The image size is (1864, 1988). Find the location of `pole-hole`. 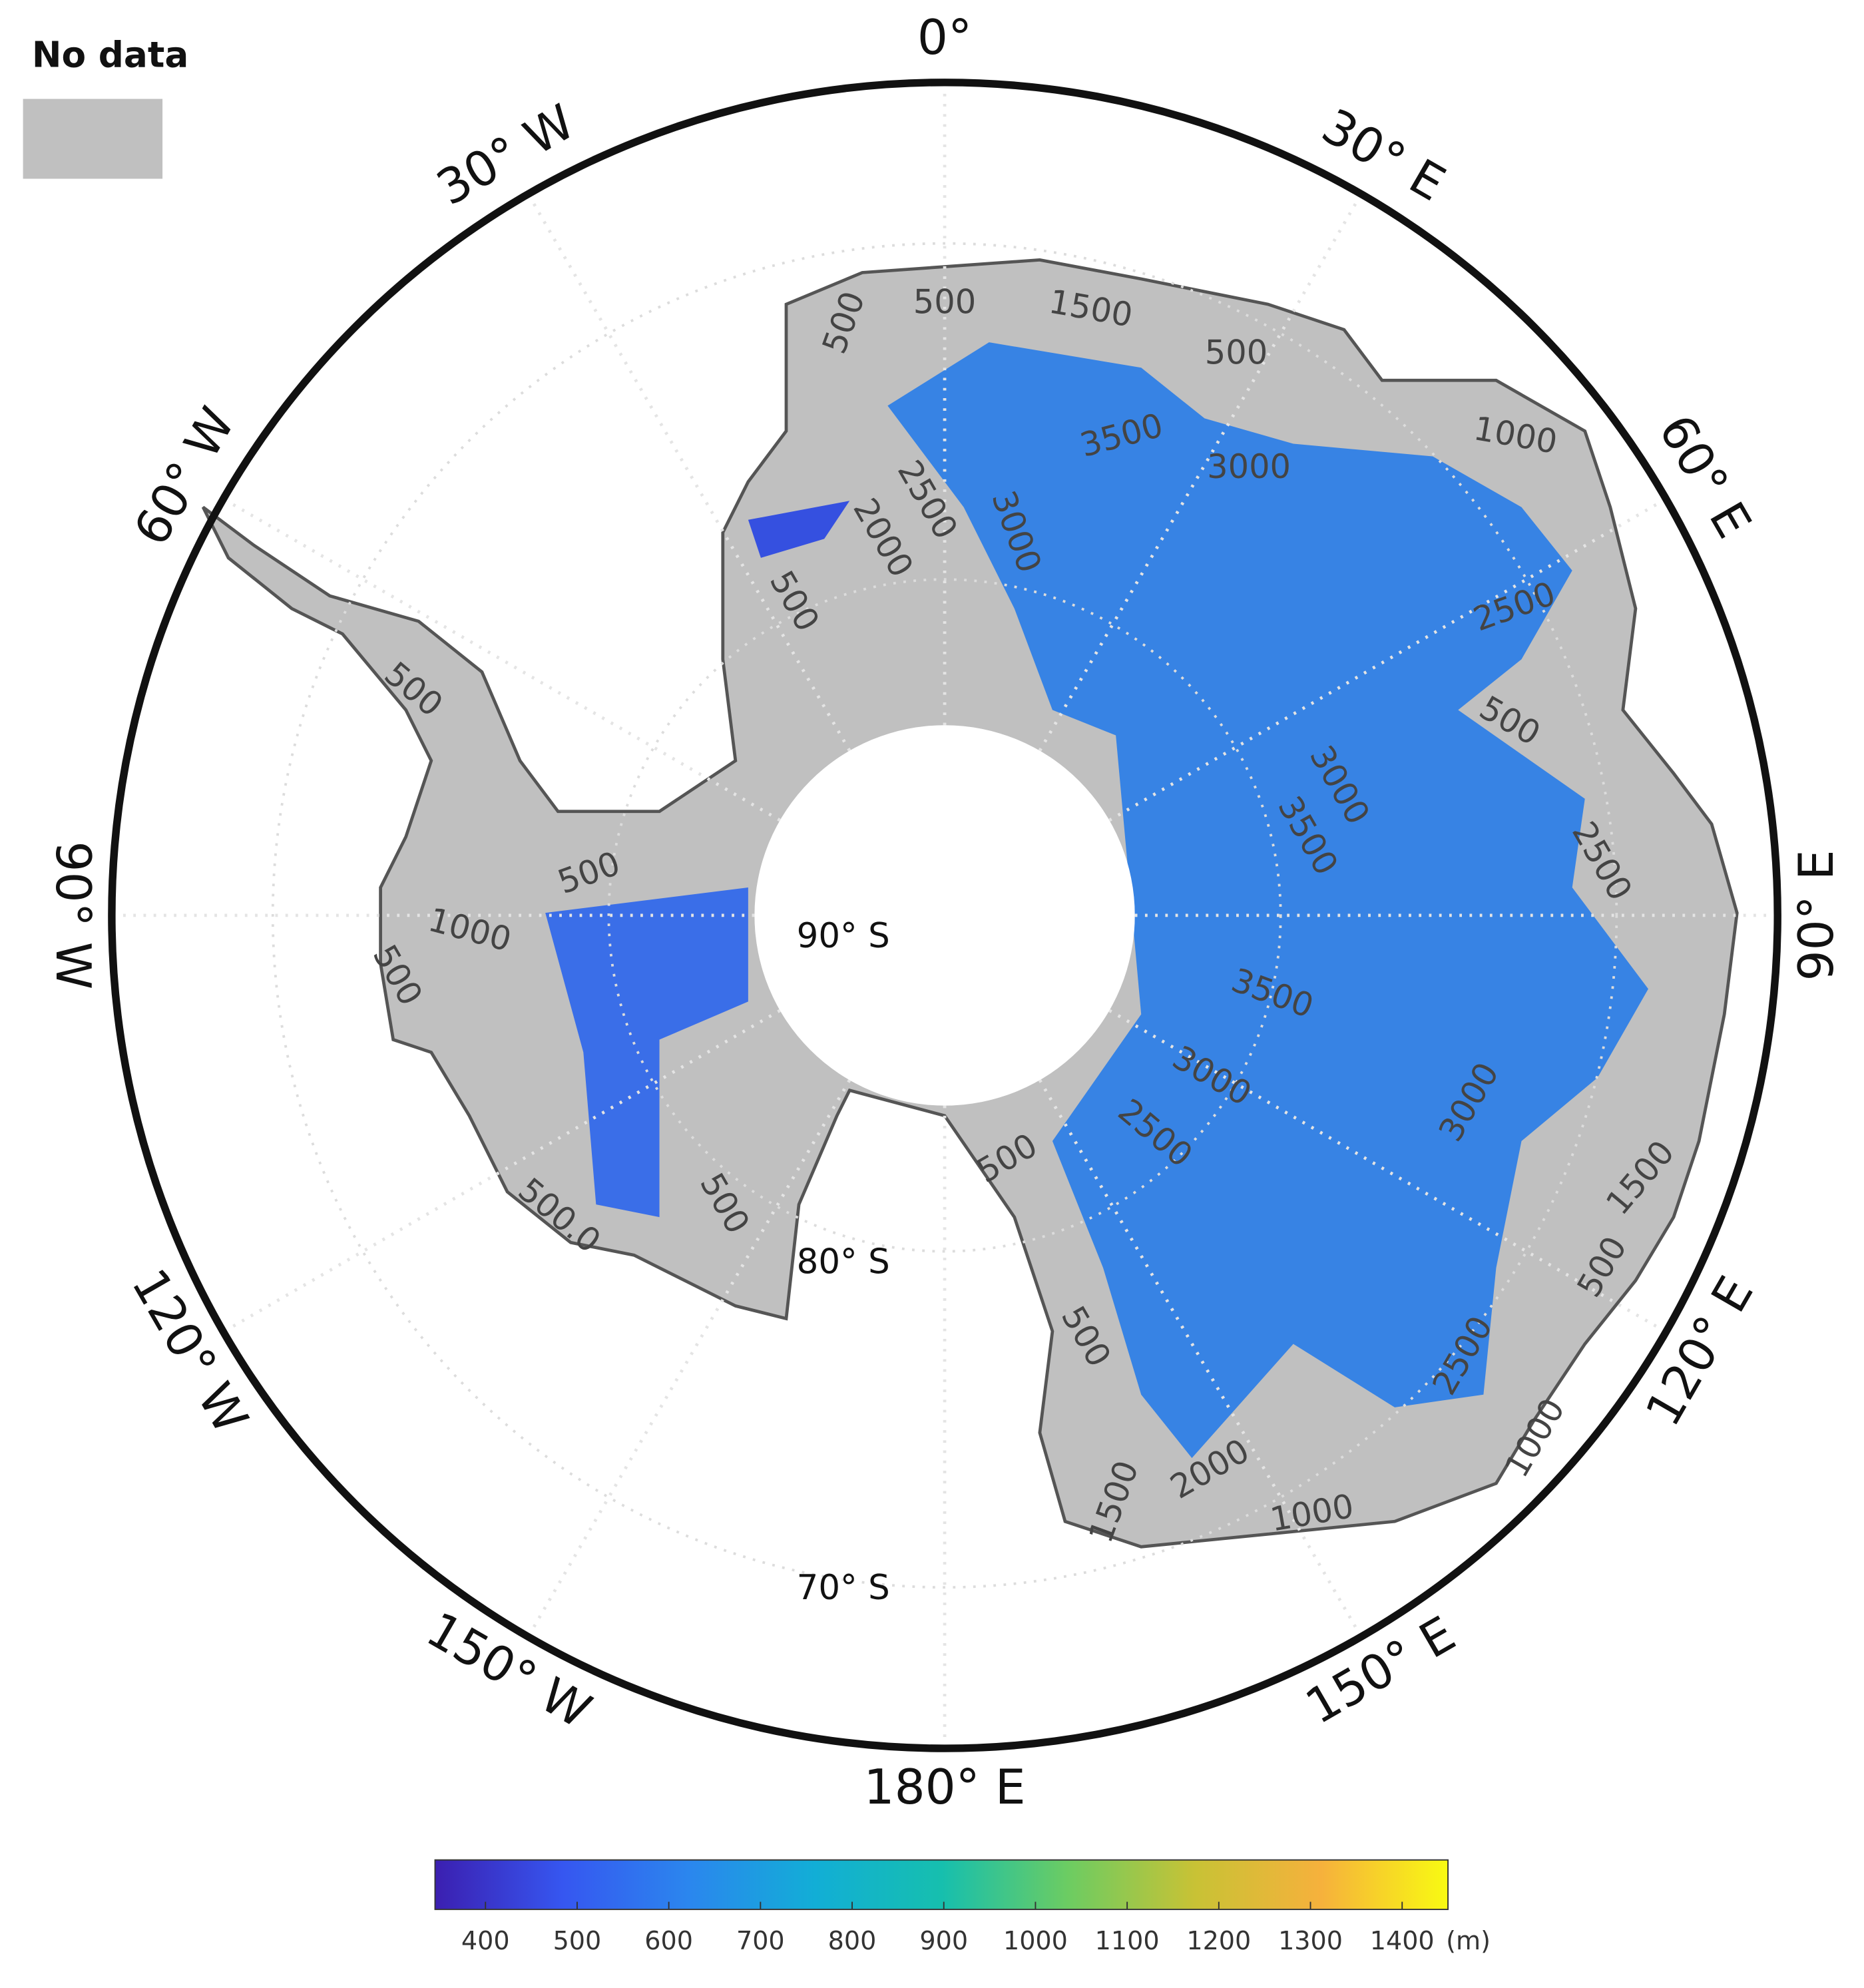

pole-hole is located at coordinates (944, 915).